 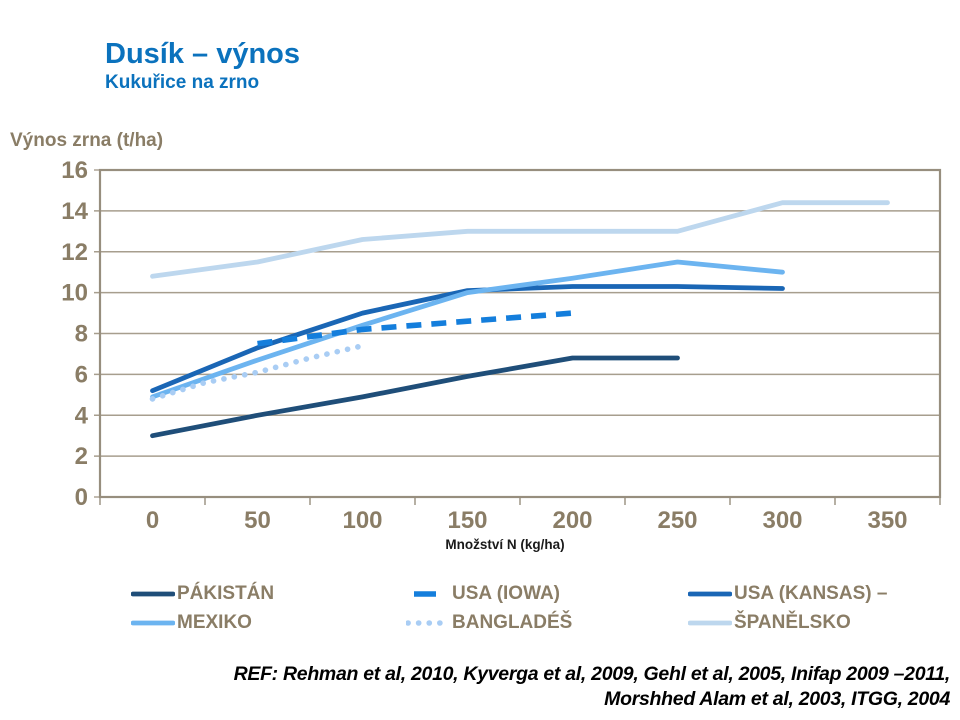 I want to click on series-mexiko, so click(x=467, y=329).